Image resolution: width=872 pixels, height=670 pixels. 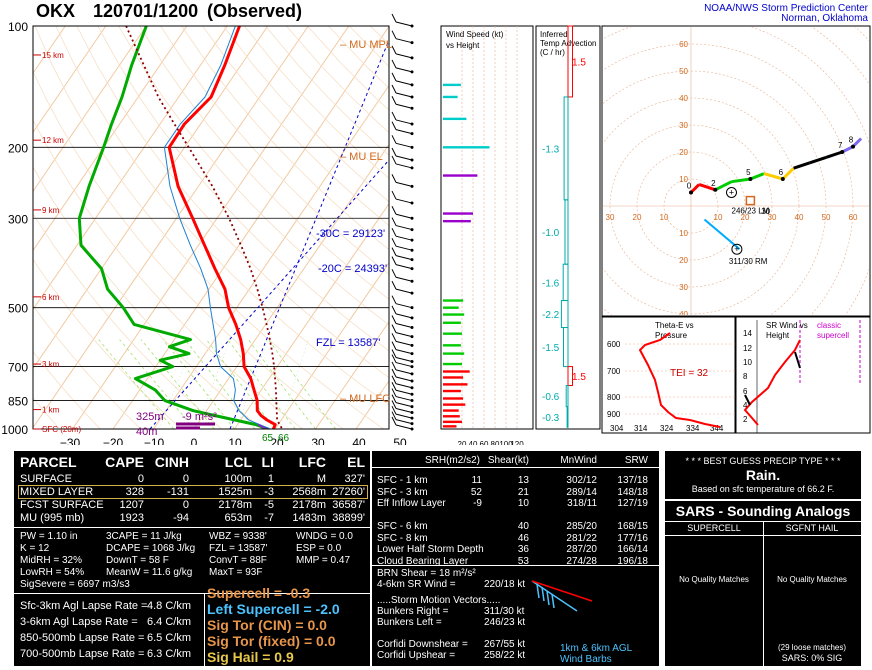 I want to click on theta-e-title: Theta-E vs, so click(x=674, y=325).